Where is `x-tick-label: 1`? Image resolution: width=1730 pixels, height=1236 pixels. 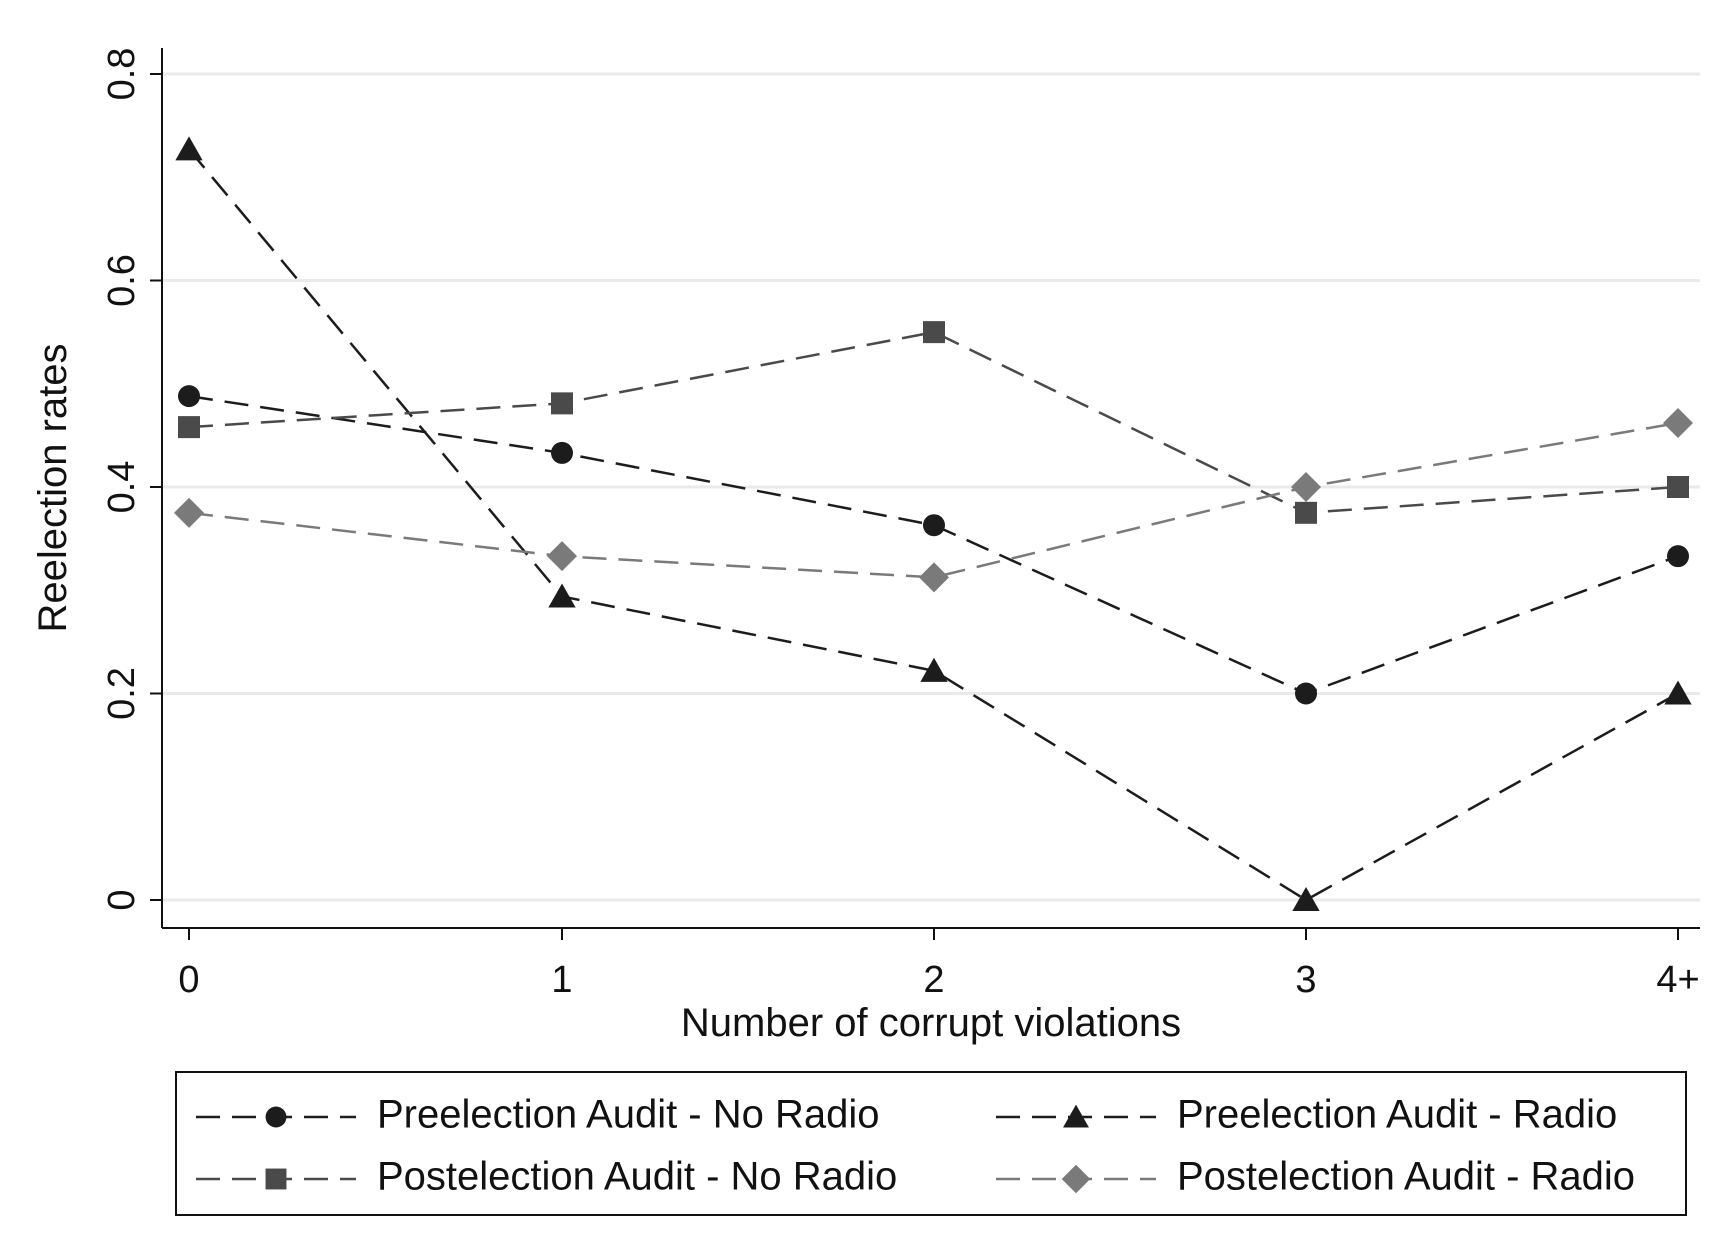
x-tick-label: 1 is located at coordinates (561, 980).